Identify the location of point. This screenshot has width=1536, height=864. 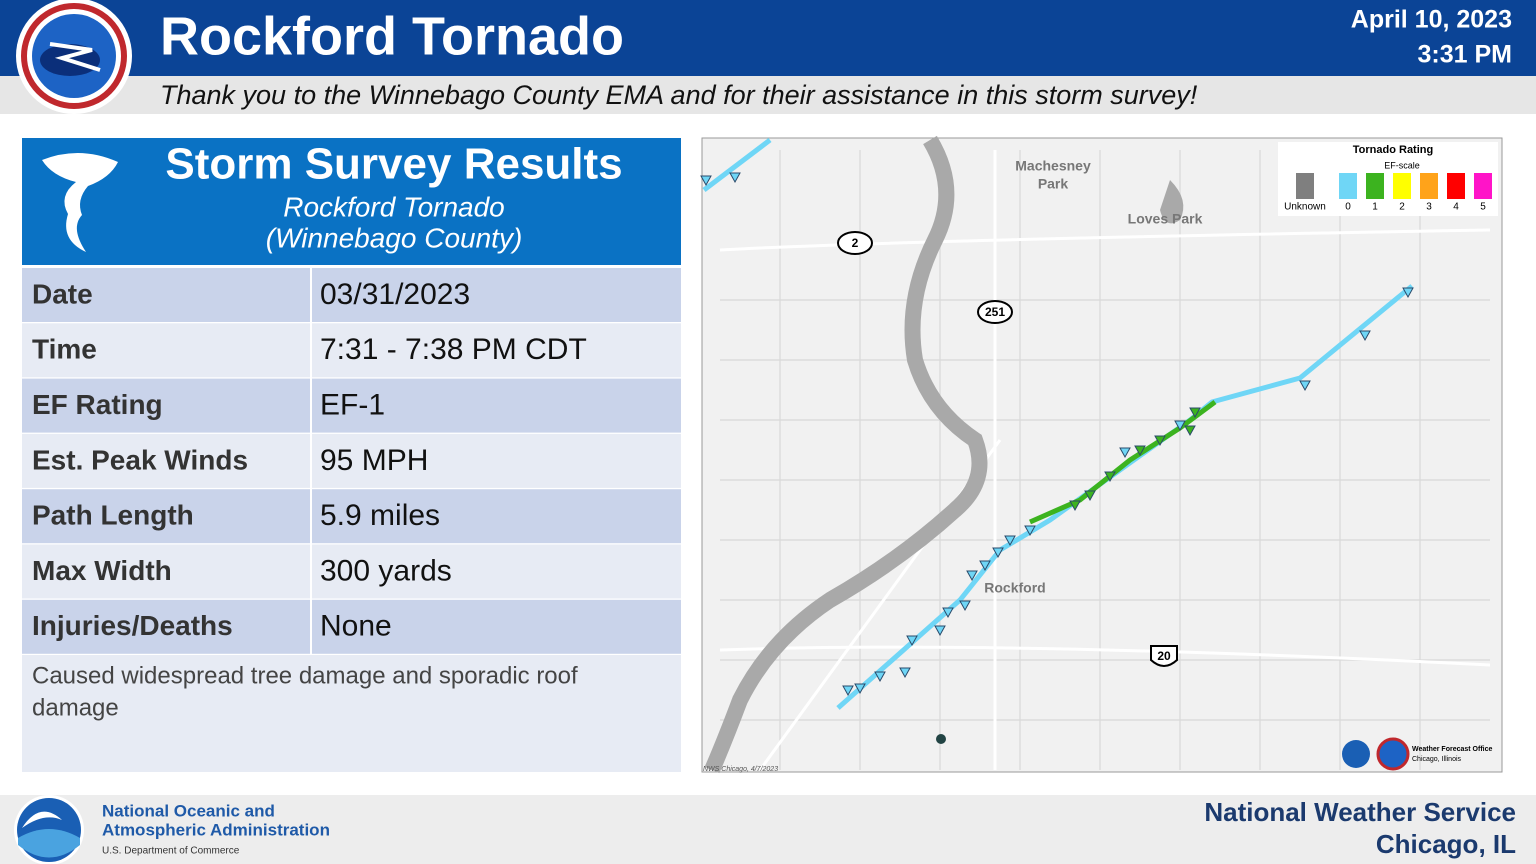
(941, 739).